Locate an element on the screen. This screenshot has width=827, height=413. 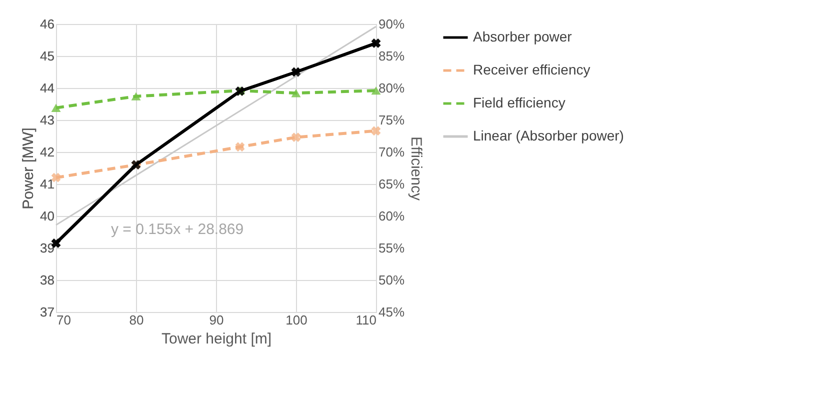
x-axis-title: Tower height [m] is located at coordinates (216, 339).